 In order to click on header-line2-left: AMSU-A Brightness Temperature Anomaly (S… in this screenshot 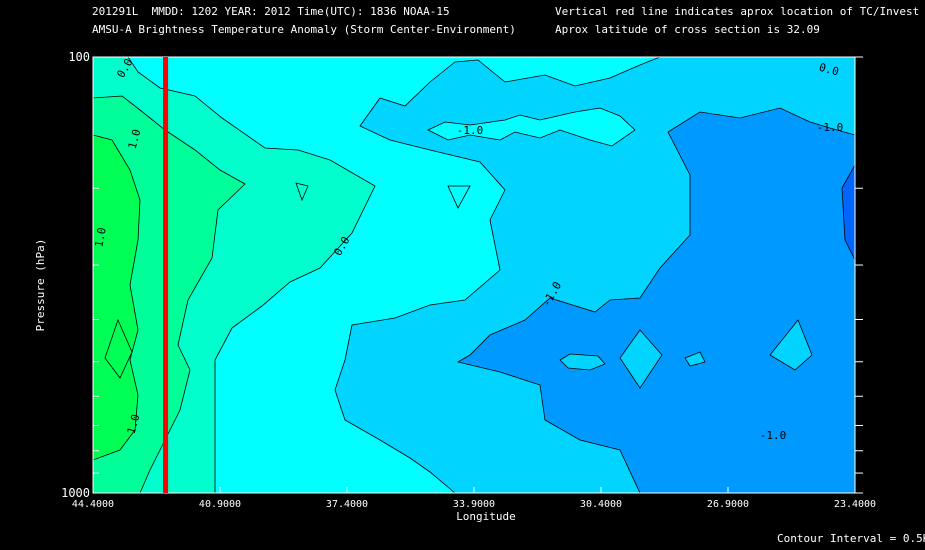, I will do `click(304, 29)`.